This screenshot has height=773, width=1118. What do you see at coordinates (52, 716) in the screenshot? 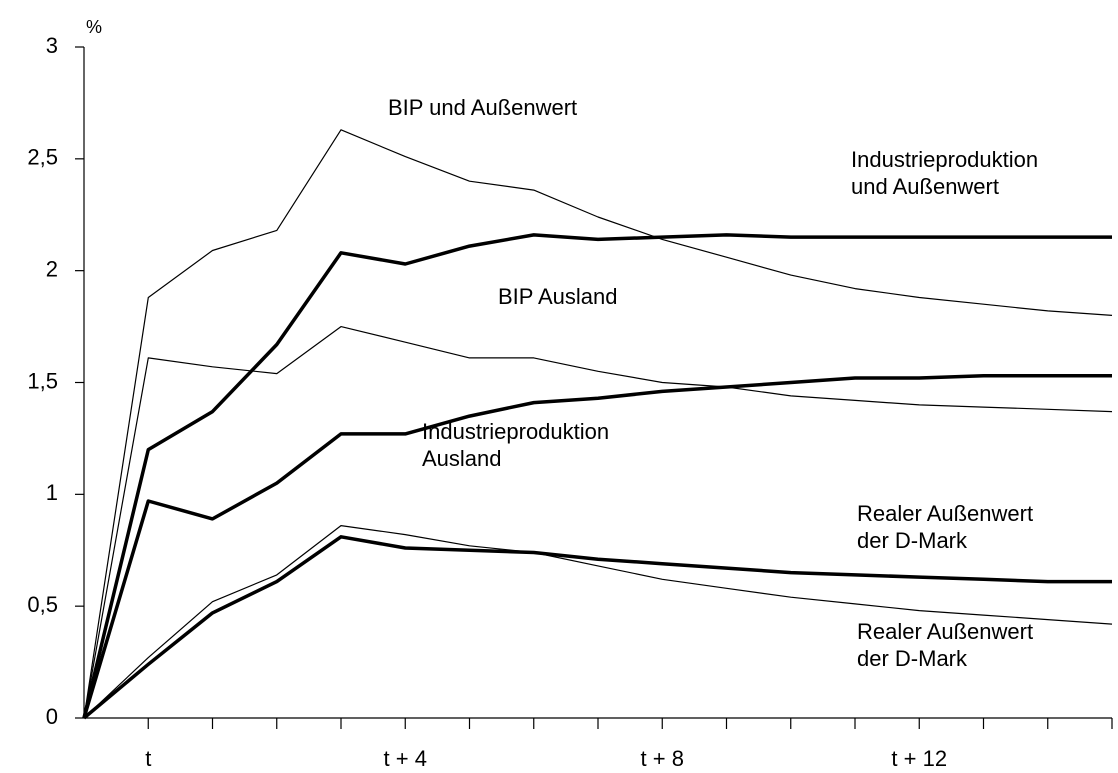
I see `y-tick-label: 0` at bounding box center [52, 716].